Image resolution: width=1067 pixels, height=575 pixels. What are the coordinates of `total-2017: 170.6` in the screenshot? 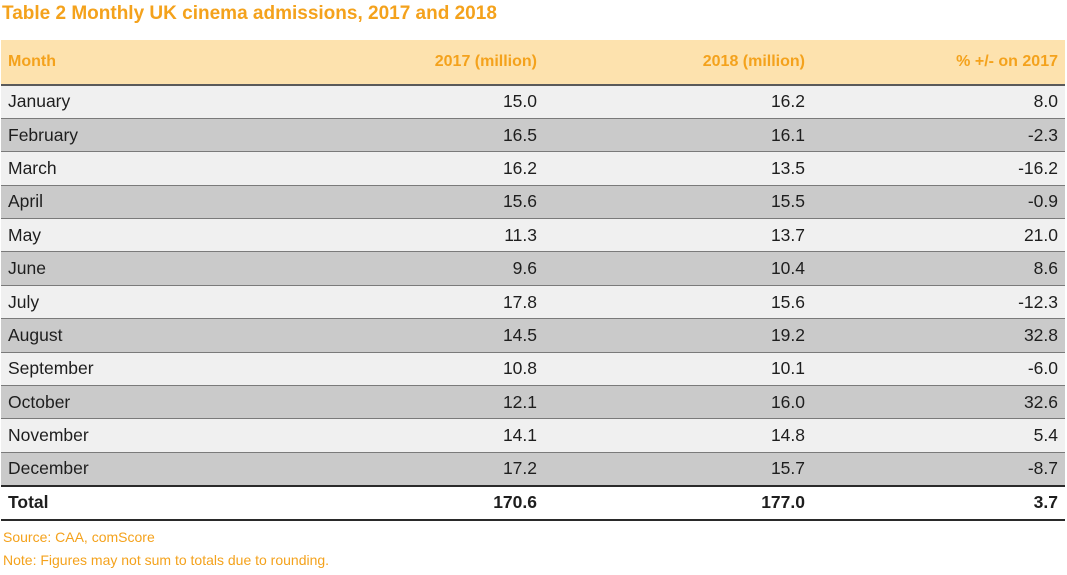 It's located at (409, 502).